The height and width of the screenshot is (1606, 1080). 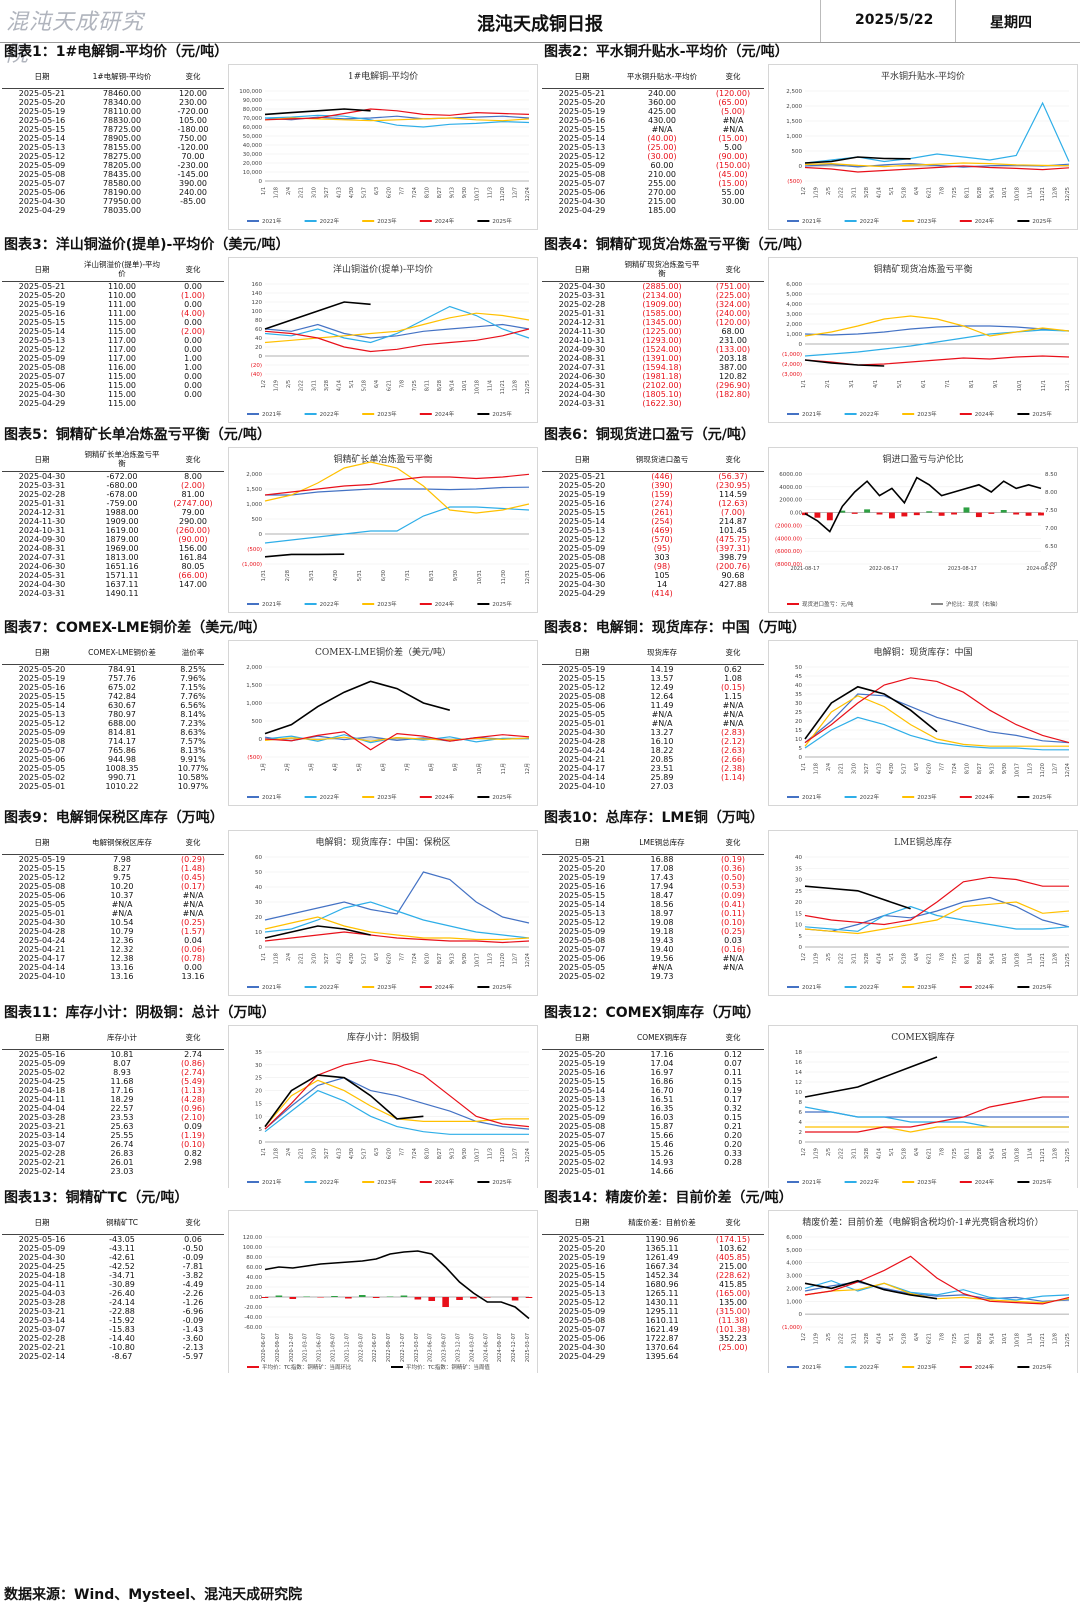 What do you see at coordinates (817, 192) in the screenshot?
I see `x-tick-label: 1/19` at bounding box center [817, 192].